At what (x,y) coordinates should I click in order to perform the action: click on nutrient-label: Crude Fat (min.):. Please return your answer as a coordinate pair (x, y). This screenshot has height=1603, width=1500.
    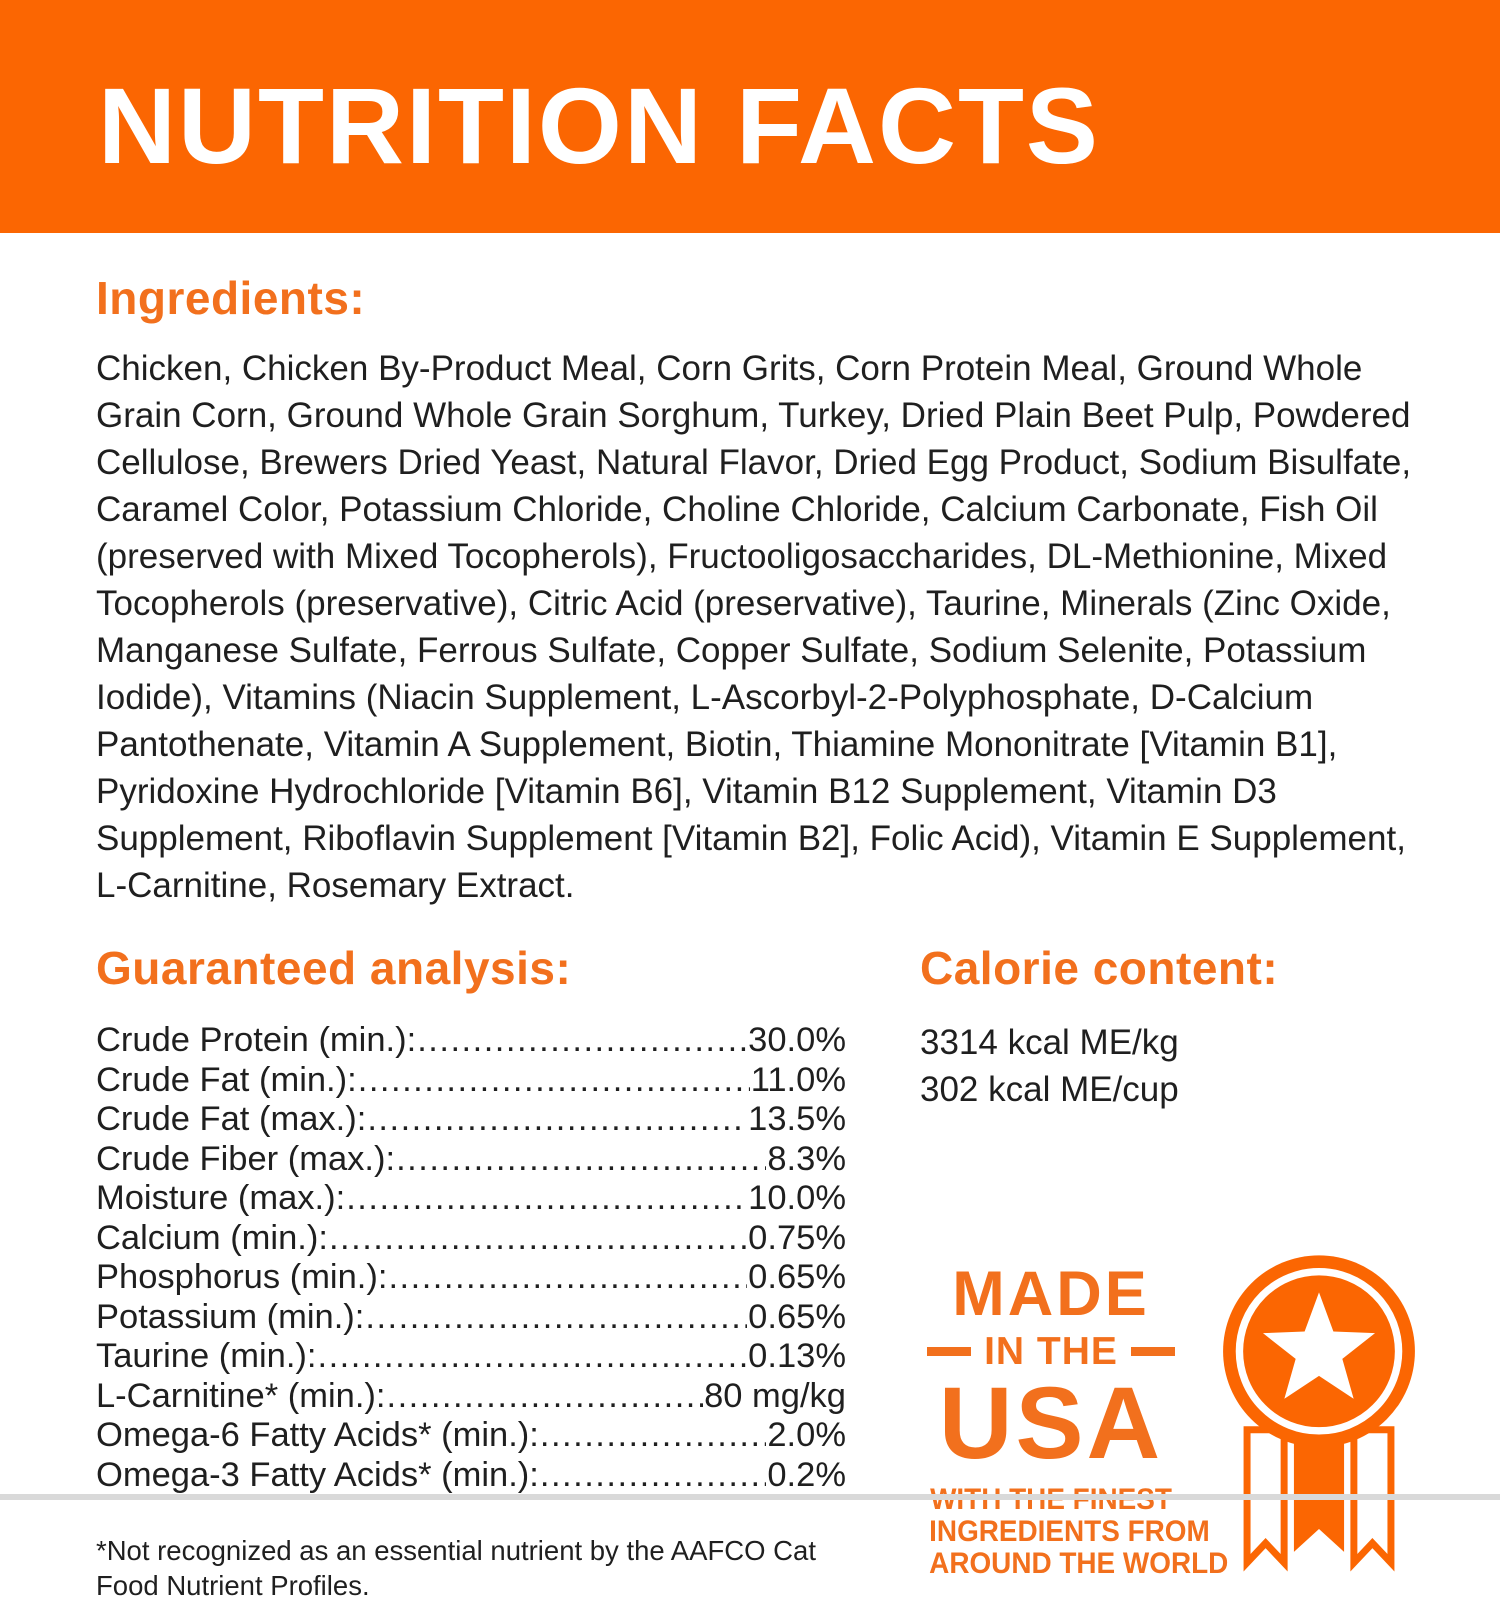
    Looking at the image, I should click on (226, 1079).